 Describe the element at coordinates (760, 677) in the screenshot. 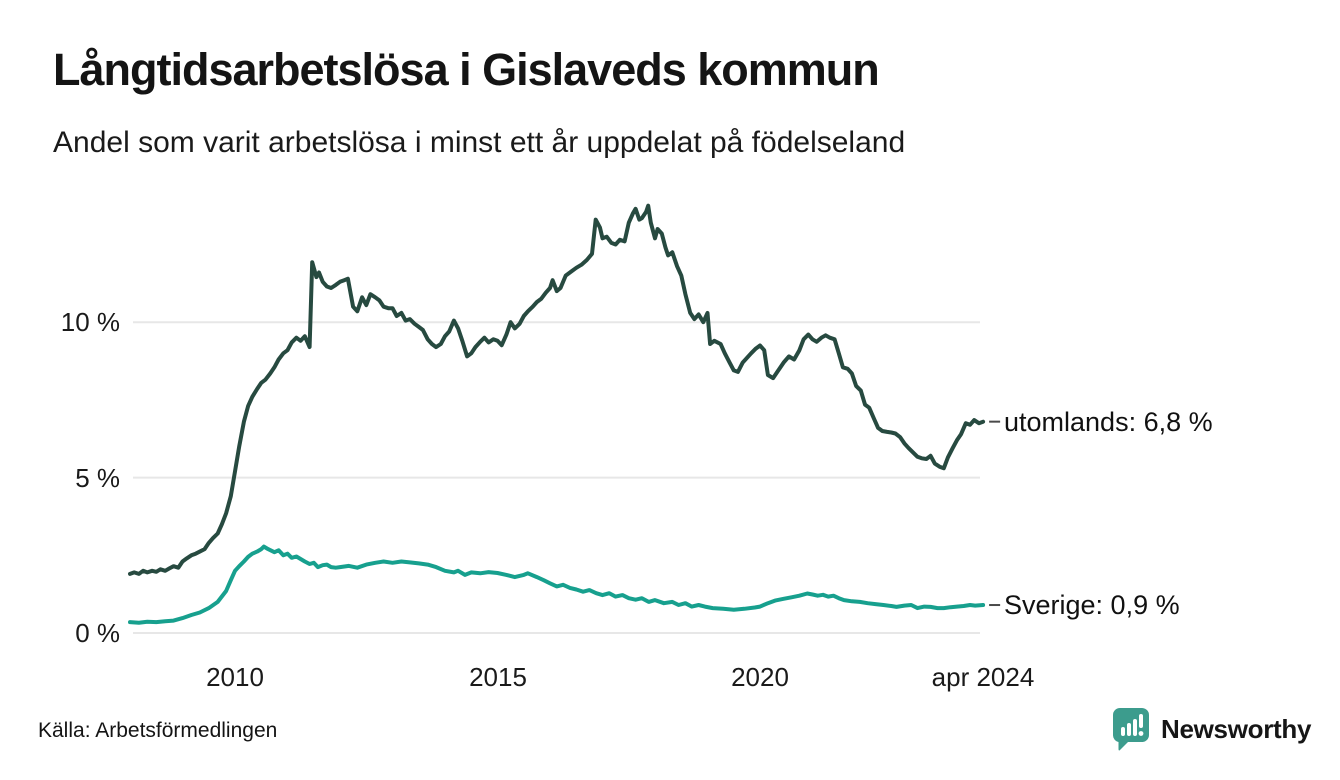

I see `x-axis-tick-label: 2020` at that location.